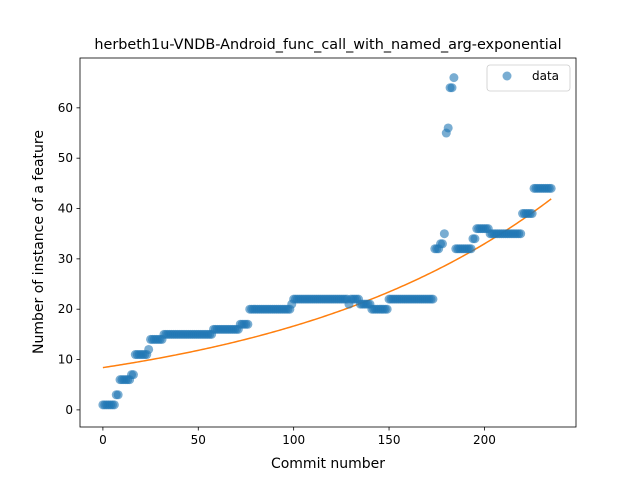 Image resolution: width=640 pixels, height=480 pixels. Describe the element at coordinates (545, 76) in the screenshot. I see `legend-label-data: data` at that location.